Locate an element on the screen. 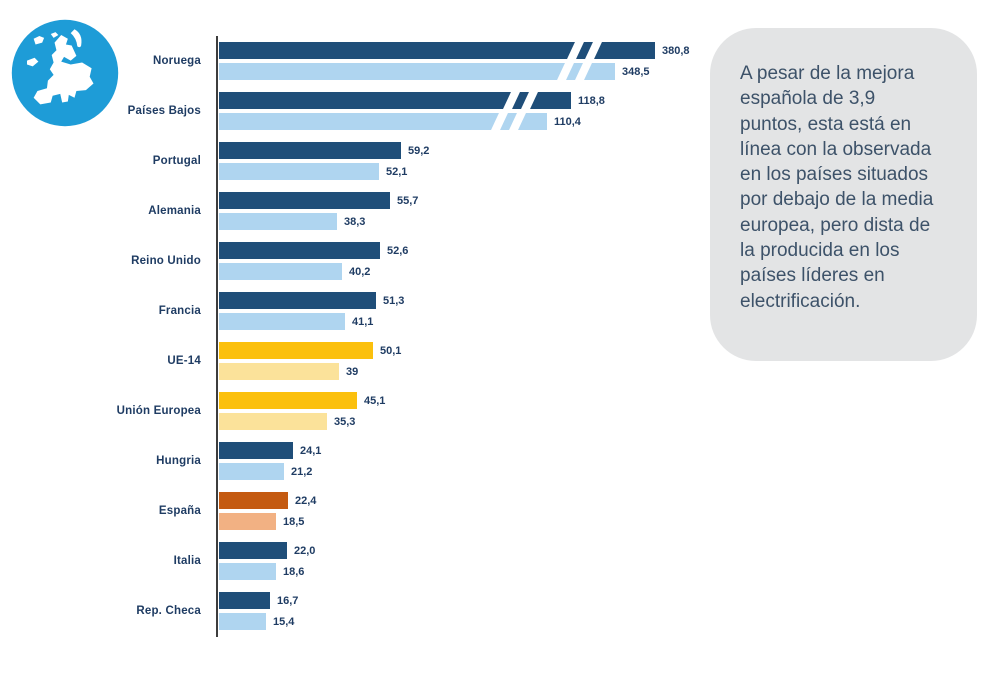 Image resolution: width=986 pixels, height=686 pixels. bar-line-light: 41,1 is located at coordinates (311, 321).